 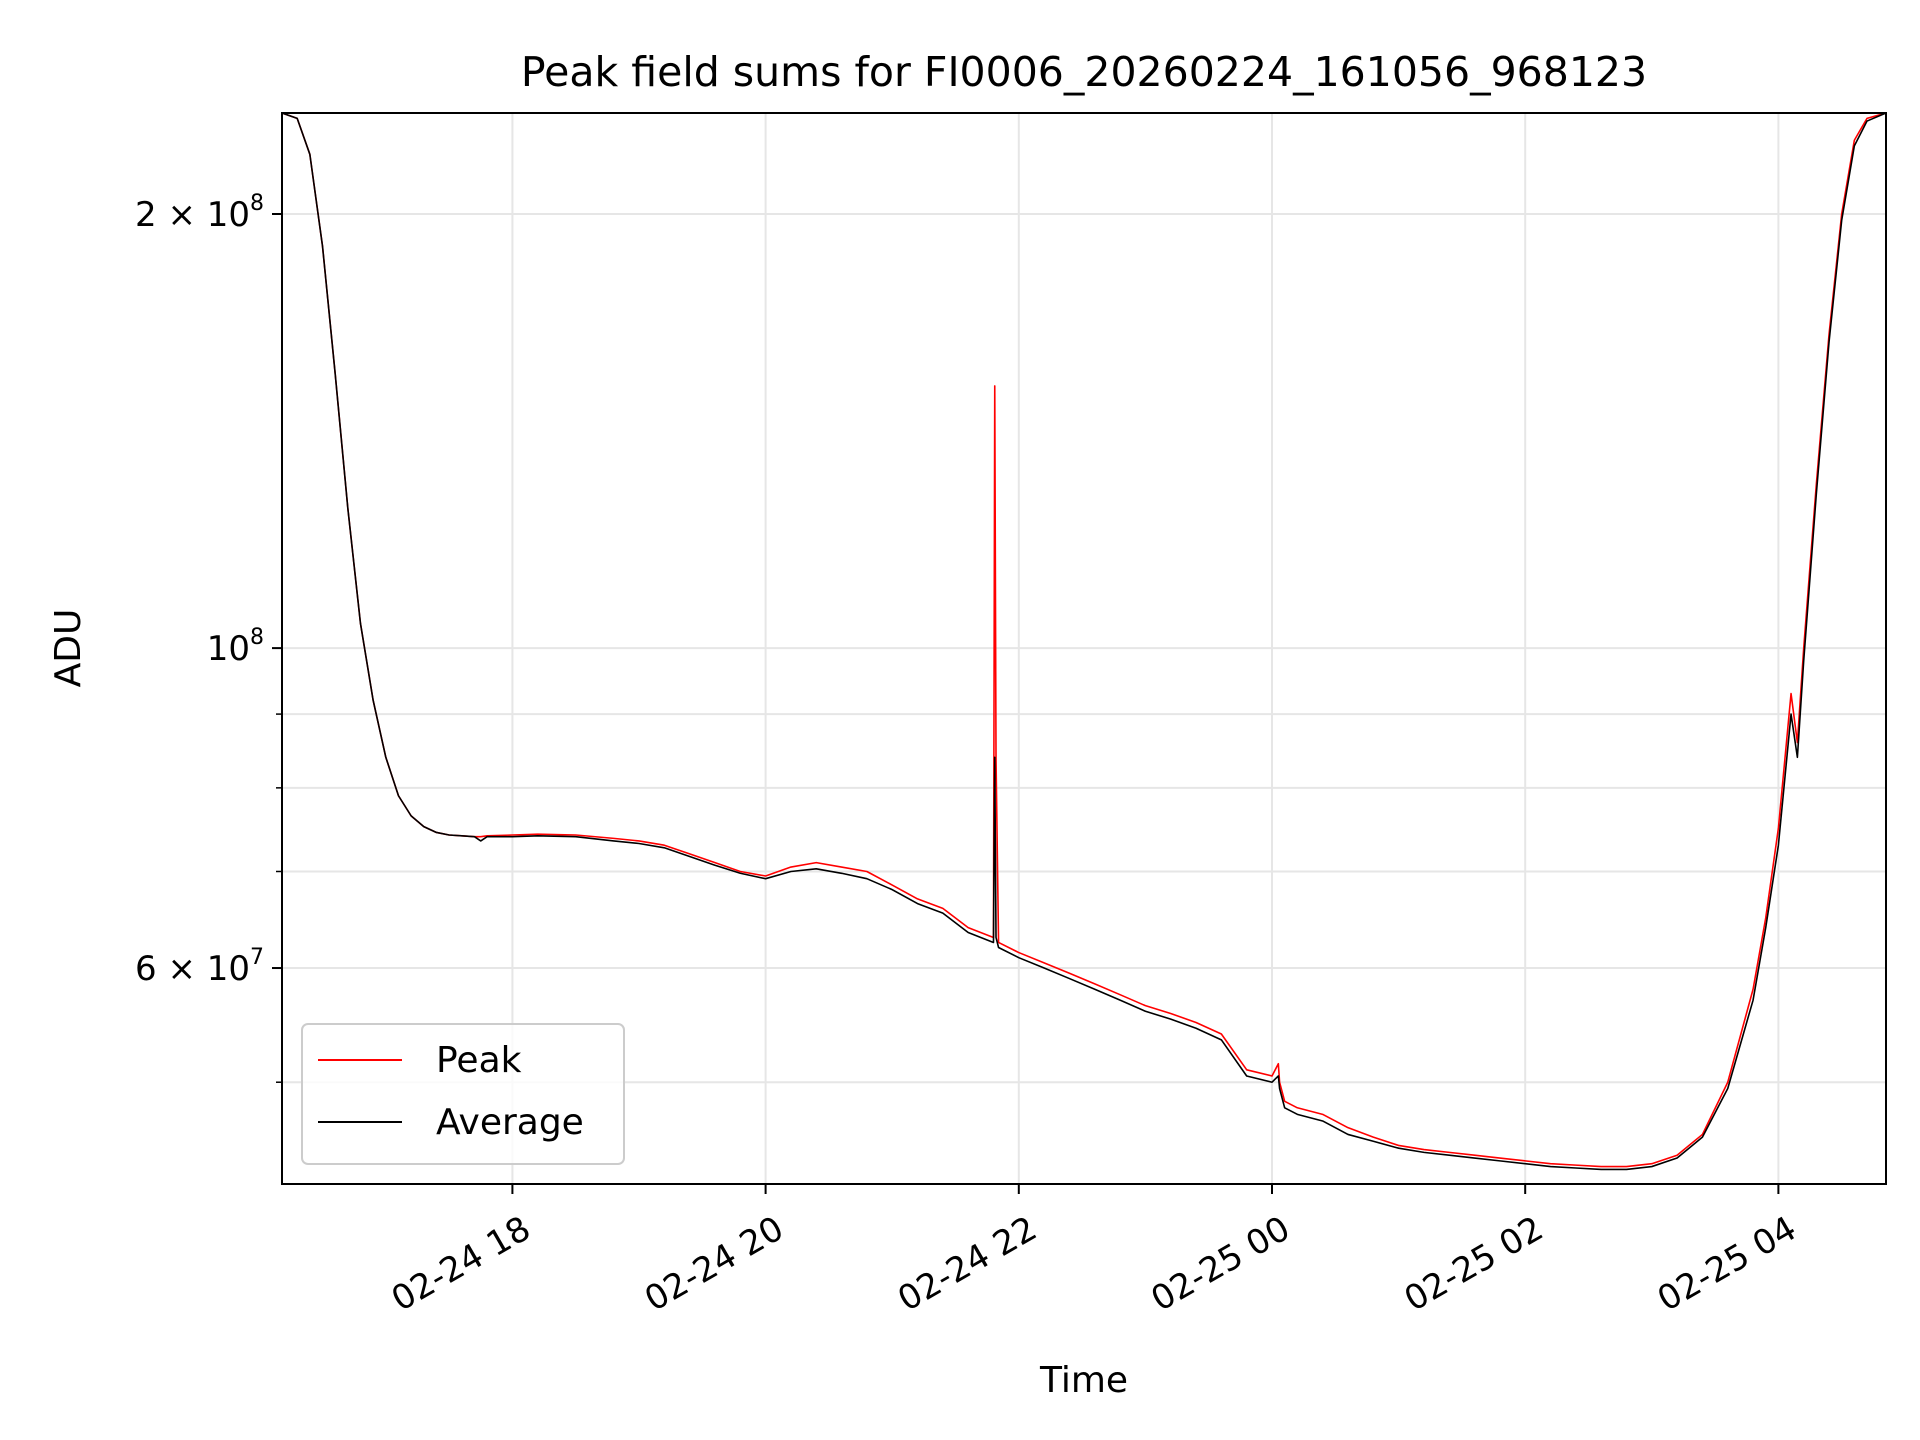 I want to click on legend: Peak Average, so click(x=463, y=1094).